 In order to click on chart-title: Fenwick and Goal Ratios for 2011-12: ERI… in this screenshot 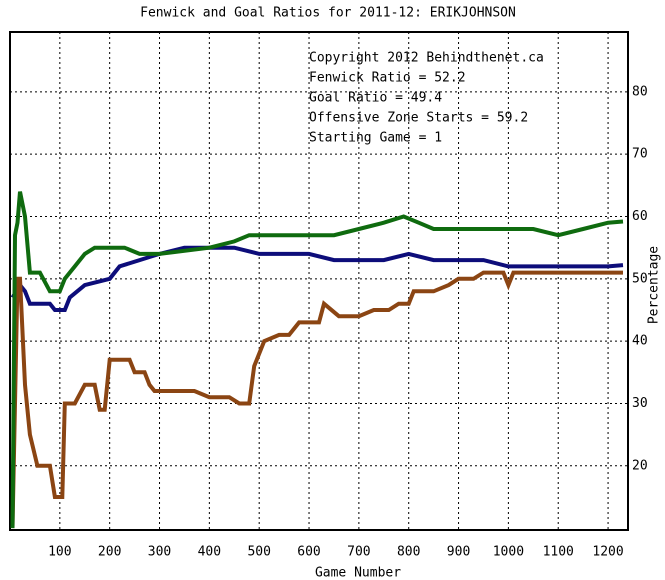, I will do `click(328, 13)`.